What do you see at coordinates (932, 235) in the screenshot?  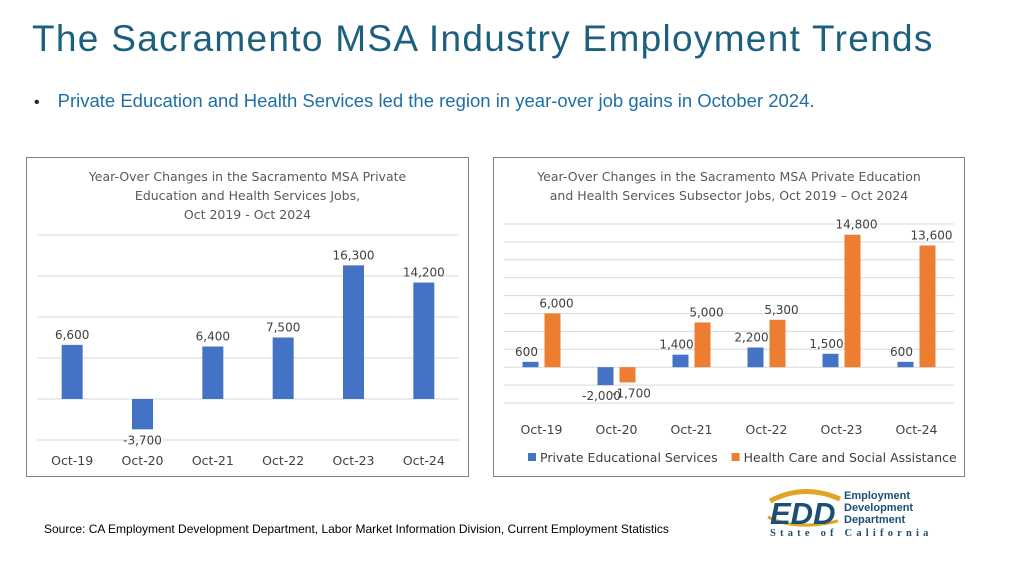 I see `data-label: 13,600` at bounding box center [932, 235].